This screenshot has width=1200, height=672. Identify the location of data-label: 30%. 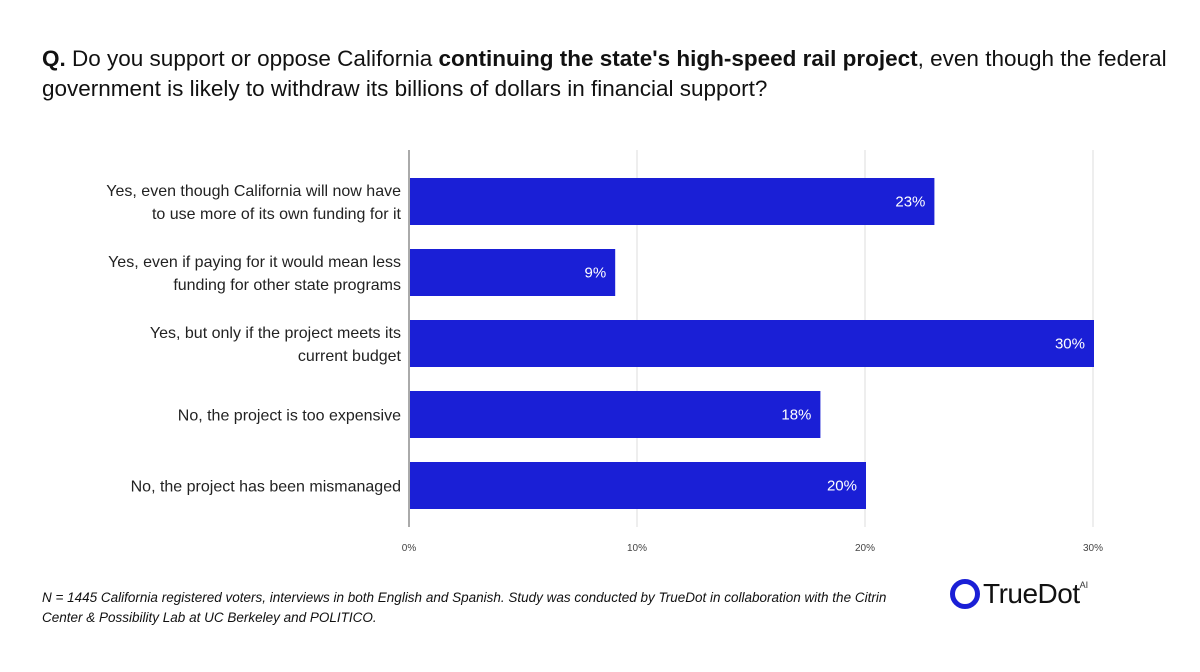
(1070, 344).